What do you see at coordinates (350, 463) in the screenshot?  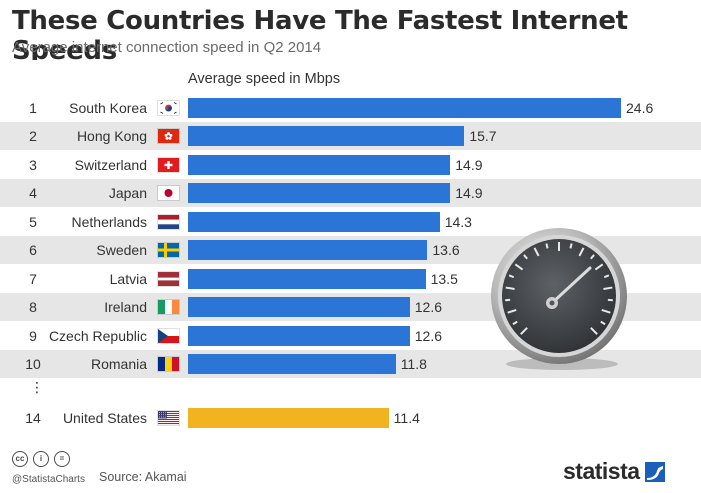 I see `footer` at bounding box center [350, 463].